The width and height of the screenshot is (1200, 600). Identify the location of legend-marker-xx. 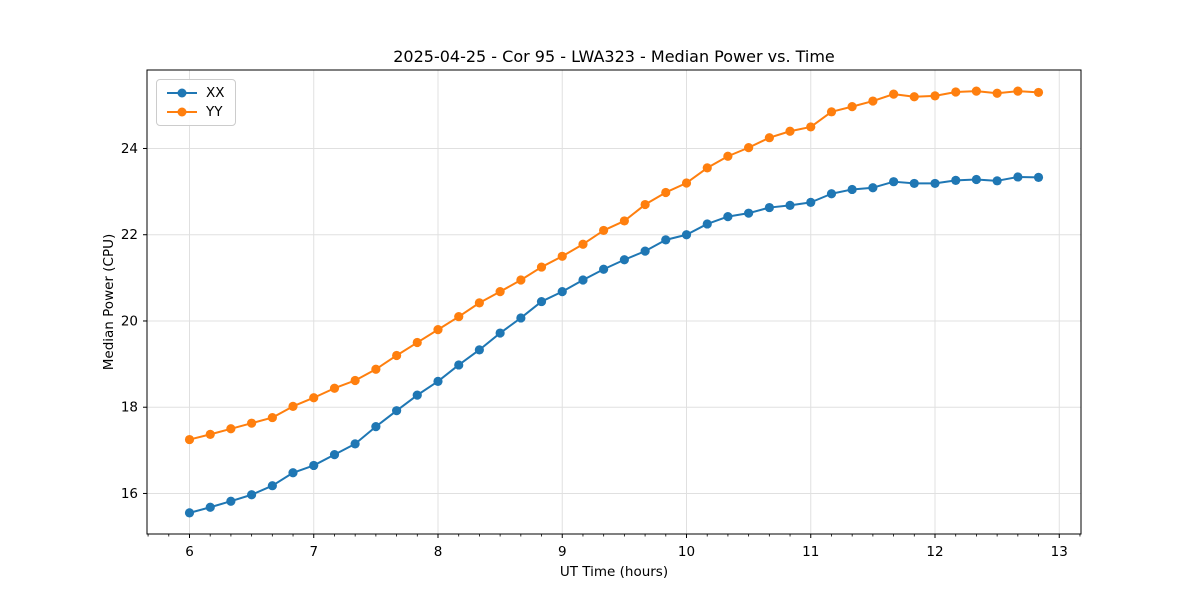
(182, 93).